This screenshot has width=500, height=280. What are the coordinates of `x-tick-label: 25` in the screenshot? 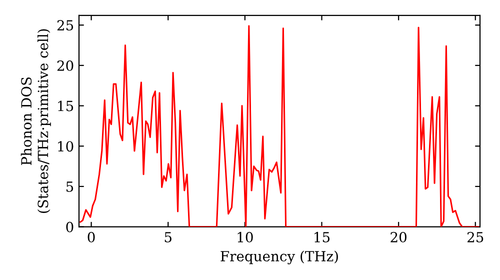 It's located at (475, 237).